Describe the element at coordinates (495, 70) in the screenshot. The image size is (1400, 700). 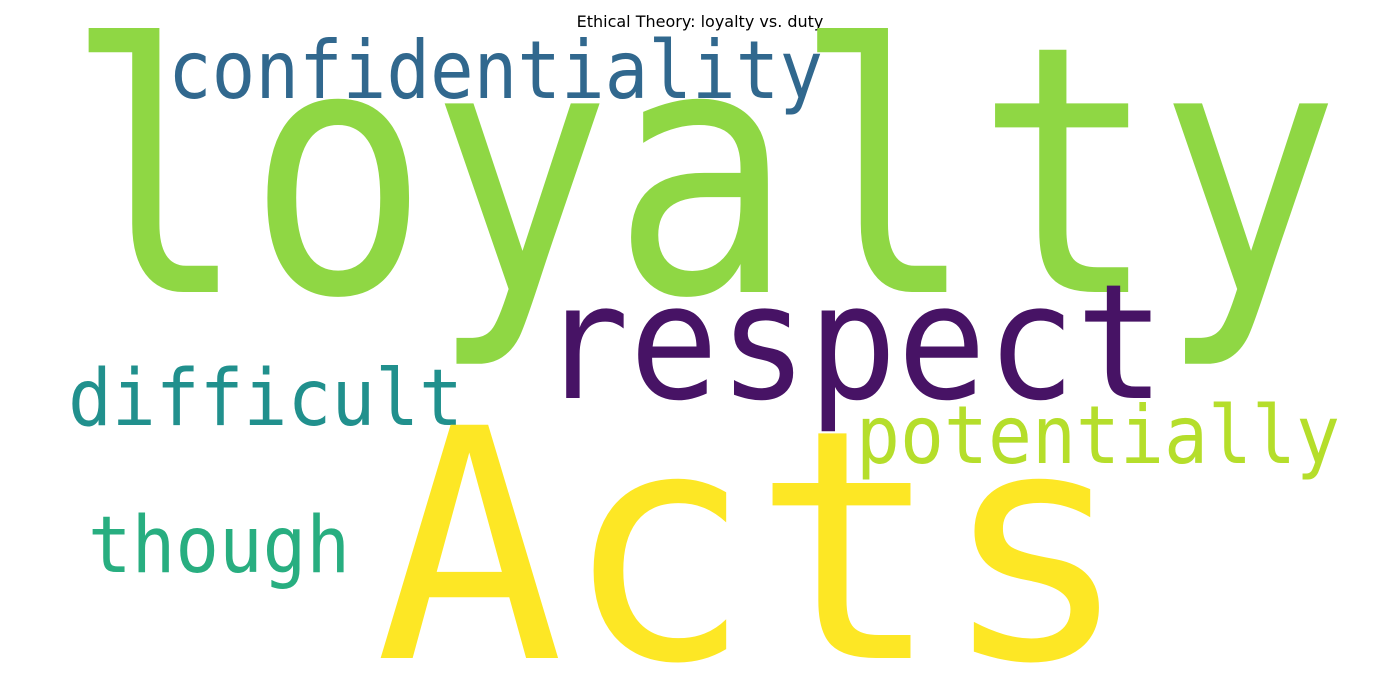
I see `word-confidentiality: confidentiality` at that location.